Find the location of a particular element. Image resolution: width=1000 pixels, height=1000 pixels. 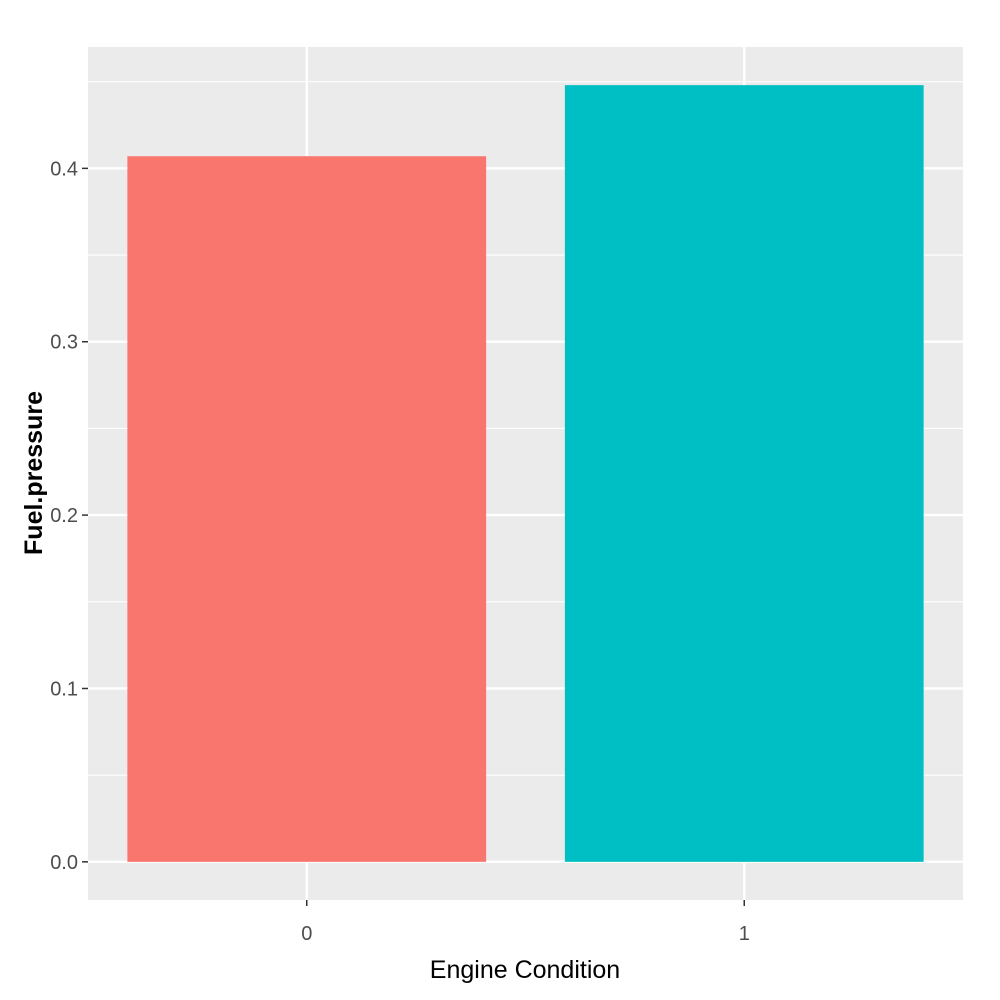

y-tick-label: 0.1 is located at coordinates (64, 689).